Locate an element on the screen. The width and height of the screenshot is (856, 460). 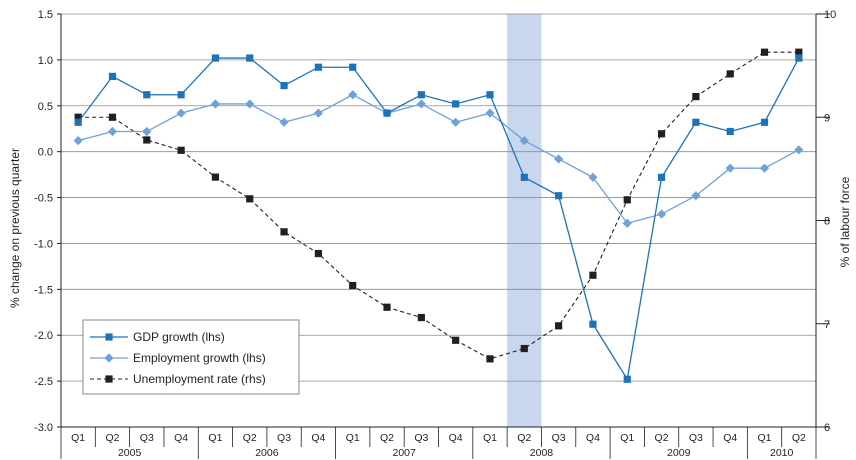
legend-employment-growth-label: Employment growth (lhs) is located at coordinates (199, 358).